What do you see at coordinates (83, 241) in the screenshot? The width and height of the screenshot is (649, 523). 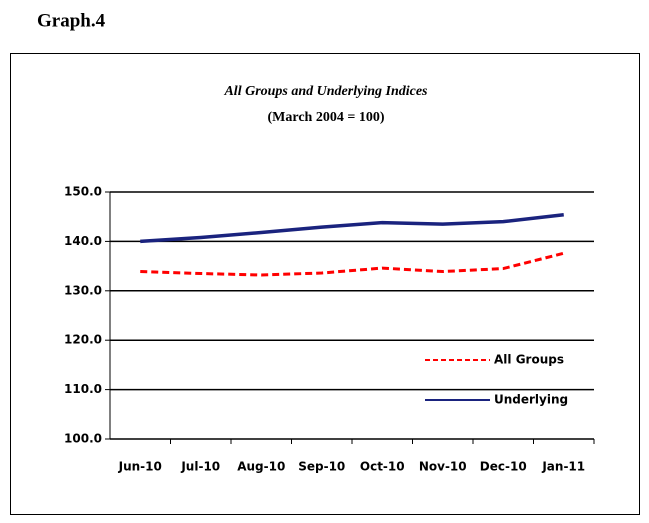 I see `y-tick-label: 140.0` at bounding box center [83, 241].